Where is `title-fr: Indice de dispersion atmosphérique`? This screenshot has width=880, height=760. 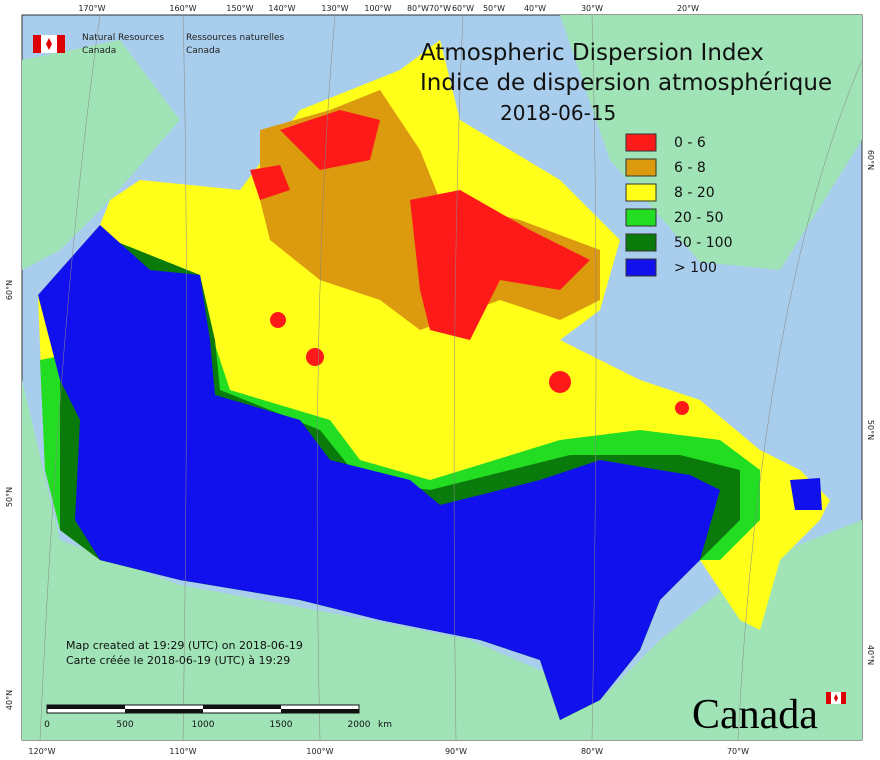 title-fr: Indice de dispersion atmosphérique is located at coordinates (626, 83).